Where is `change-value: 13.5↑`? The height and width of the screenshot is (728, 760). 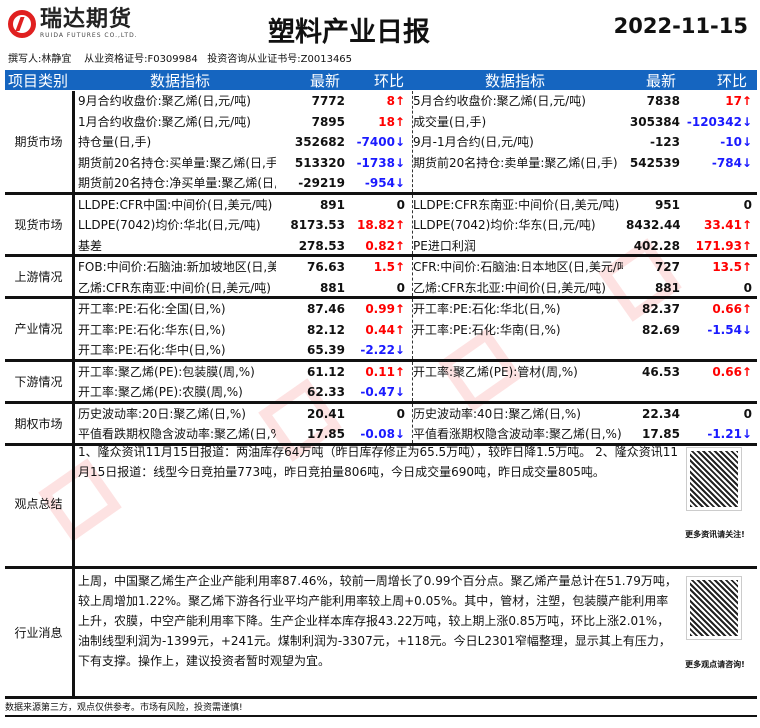
change-value: 13.5↑ is located at coordinates (732, 267).